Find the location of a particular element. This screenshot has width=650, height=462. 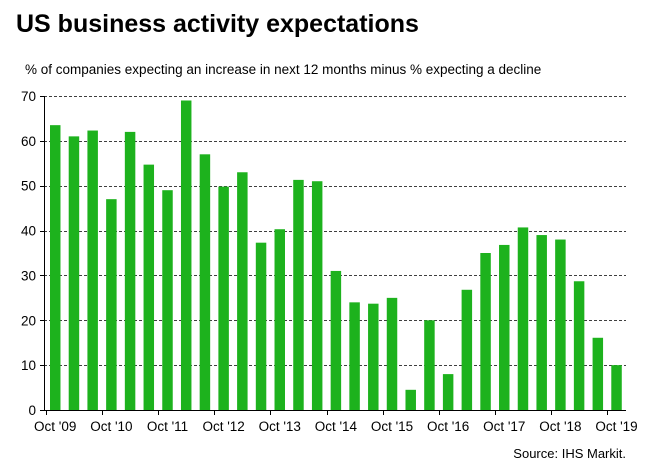

x-tick-label: Oct '18 is located at coordinates (560, 426).